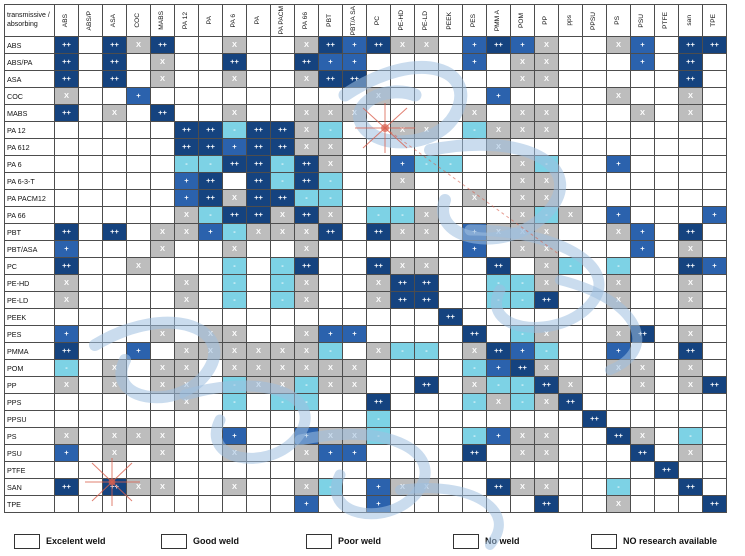  What do you see at coordinates (365, 470) in the screenshot?
I see `table-row-ptfe: PTFE ++` at bounding box center [365, 470].